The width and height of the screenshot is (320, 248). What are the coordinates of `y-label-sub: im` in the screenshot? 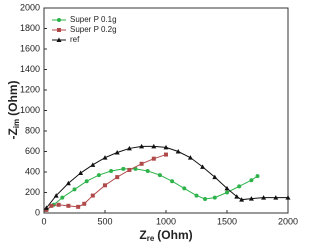 It's located at (16, 123).